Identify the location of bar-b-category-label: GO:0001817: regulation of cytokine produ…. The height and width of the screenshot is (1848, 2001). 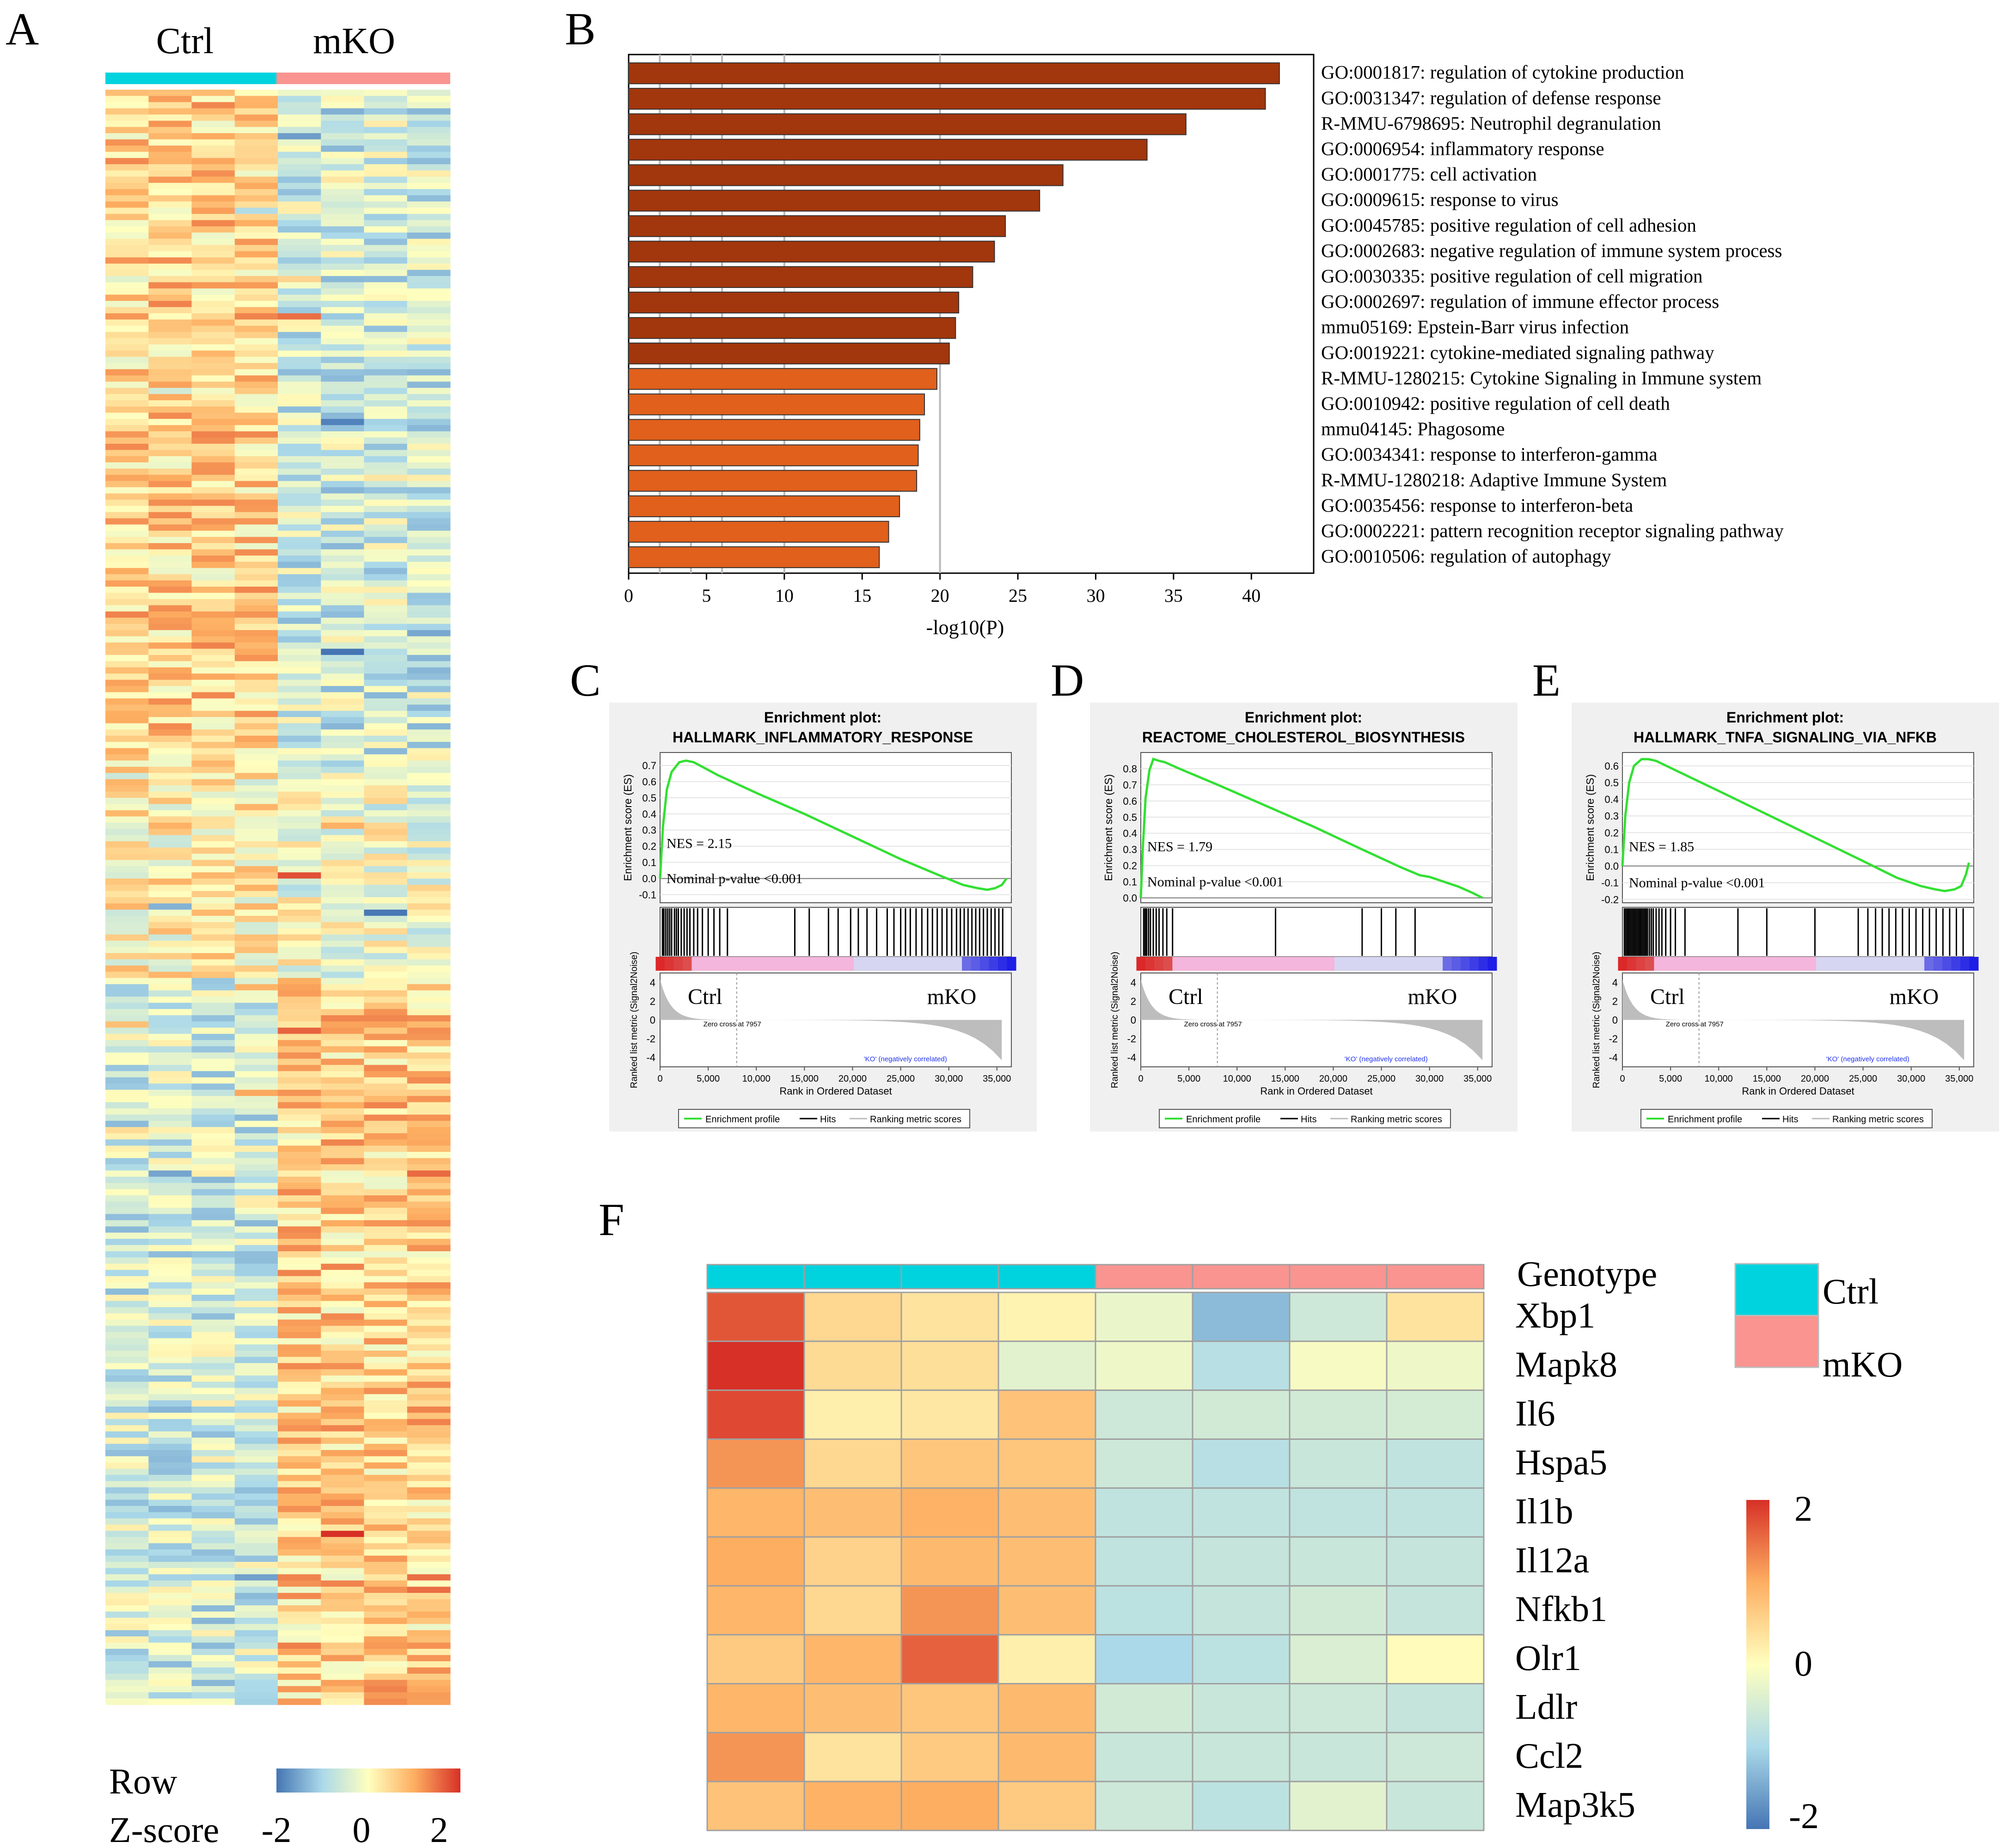
(1502, 72).